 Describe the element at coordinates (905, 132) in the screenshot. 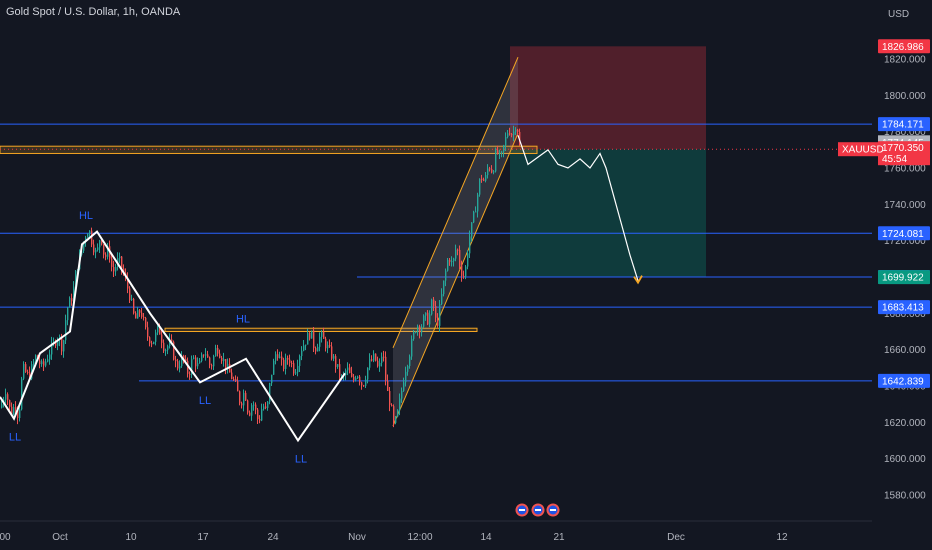

I see `y-tick-label: 1780.000` at that location.